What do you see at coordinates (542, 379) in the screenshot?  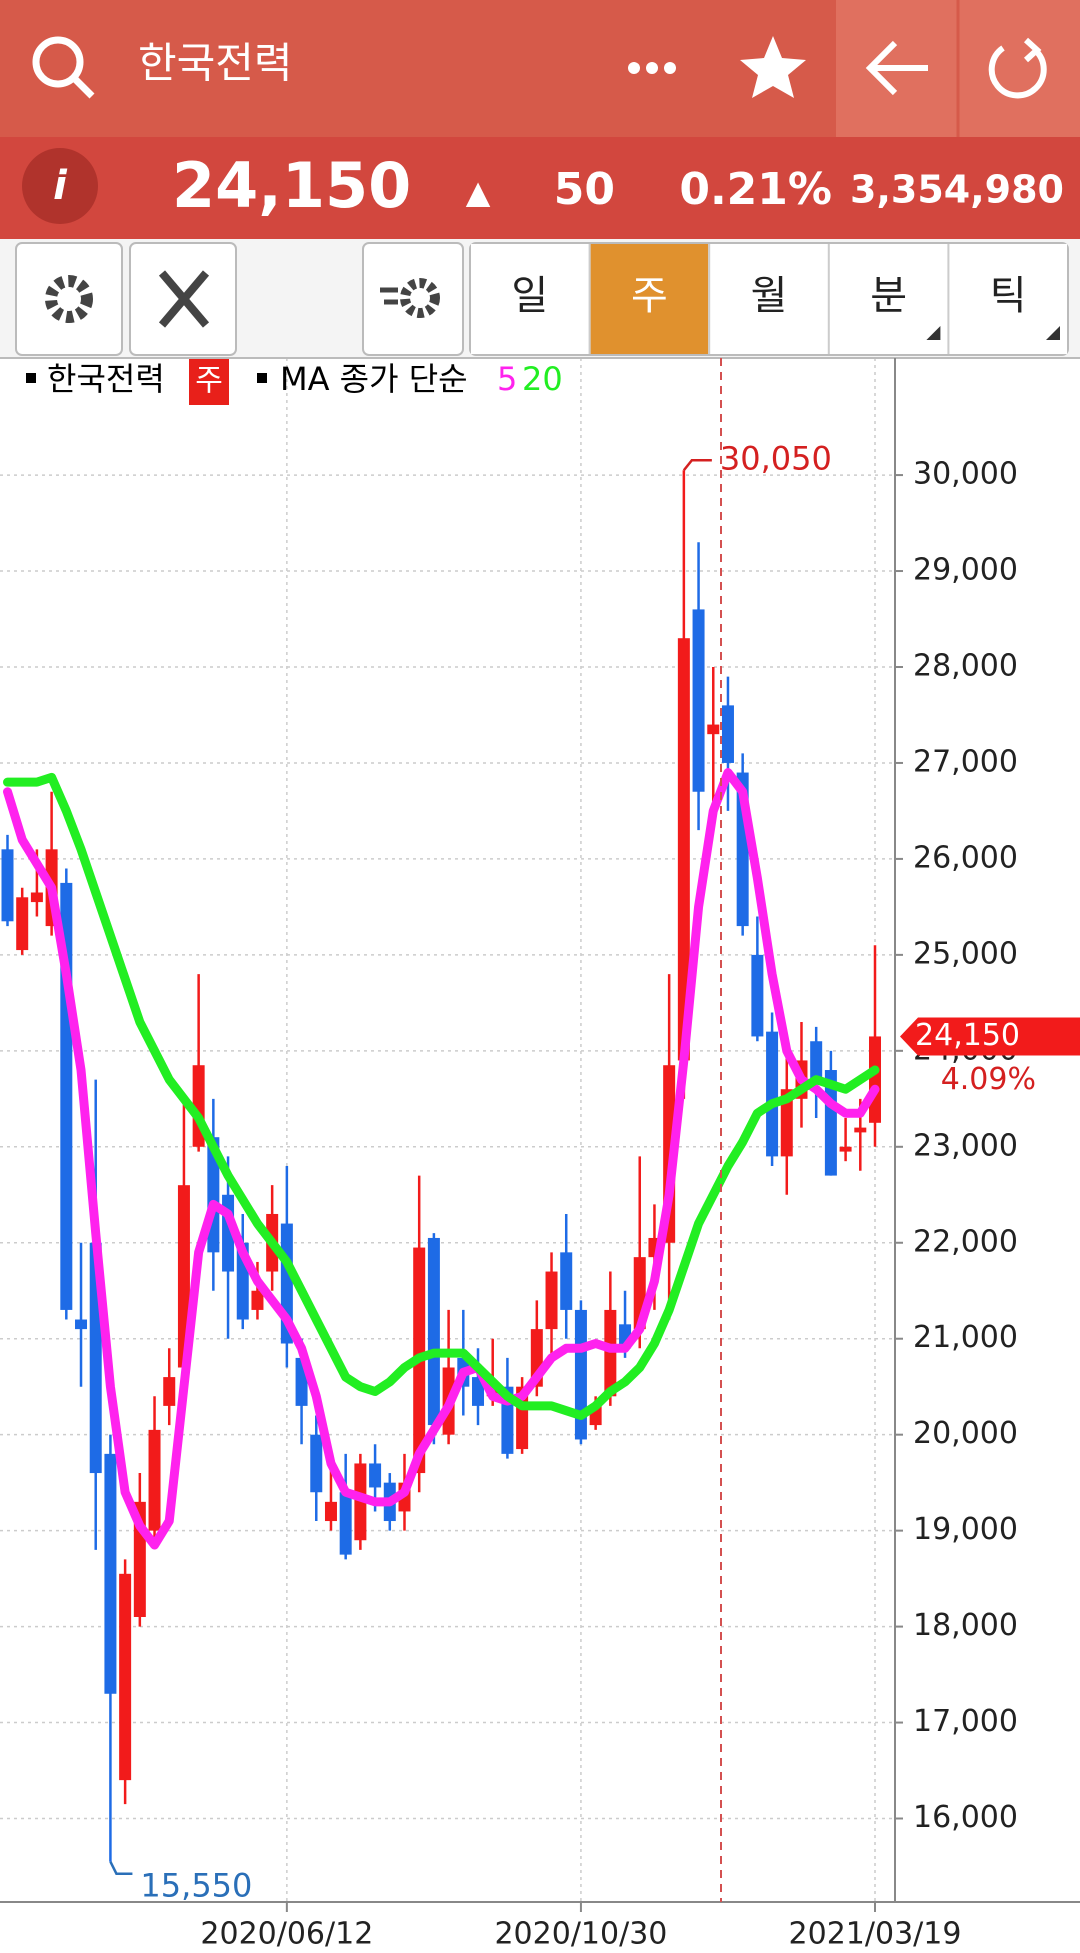 I see `legend-ma20: 20` at bounding box center [542, 379].